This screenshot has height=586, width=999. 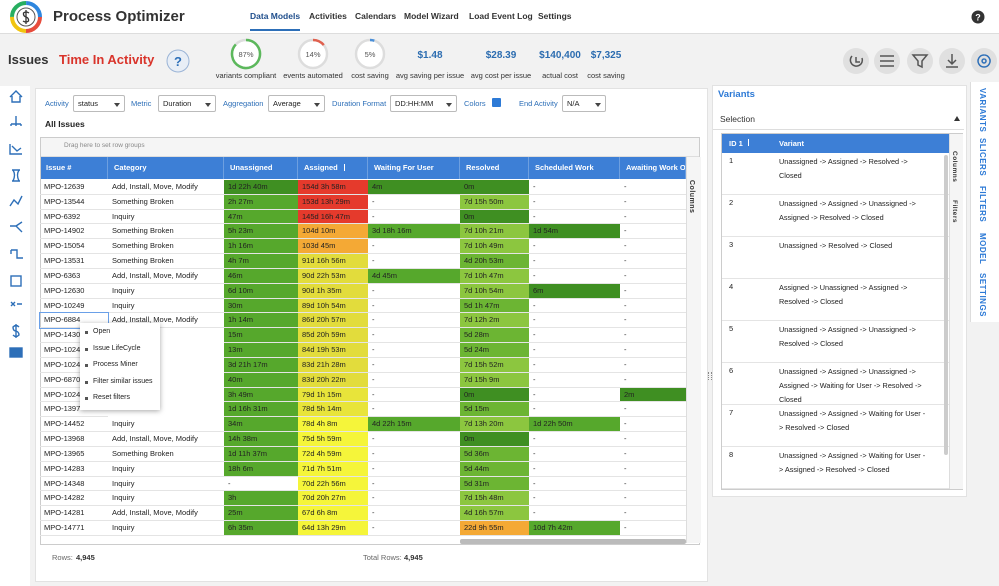 What do you see at coordinates (166, 276) in the screenshot?
I see `table-cell: Add, Install, Move, Modify` at bounding box center [166, 276].